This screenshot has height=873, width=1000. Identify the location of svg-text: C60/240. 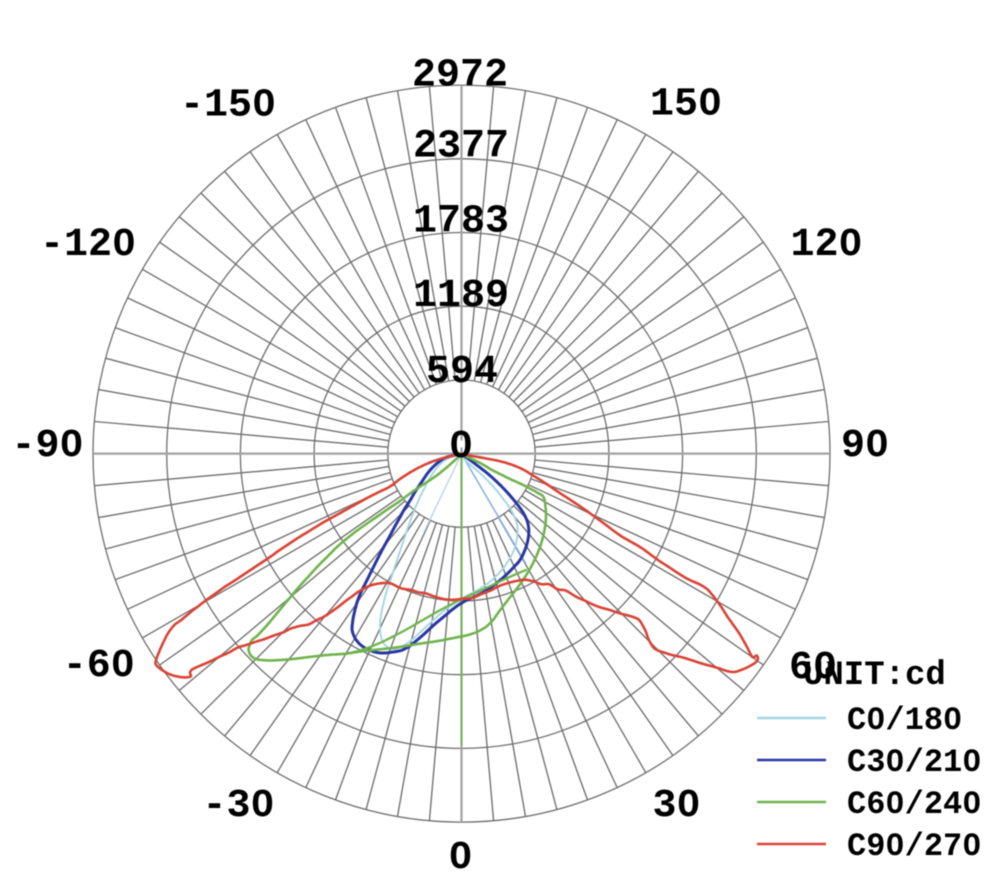
(914, 804).